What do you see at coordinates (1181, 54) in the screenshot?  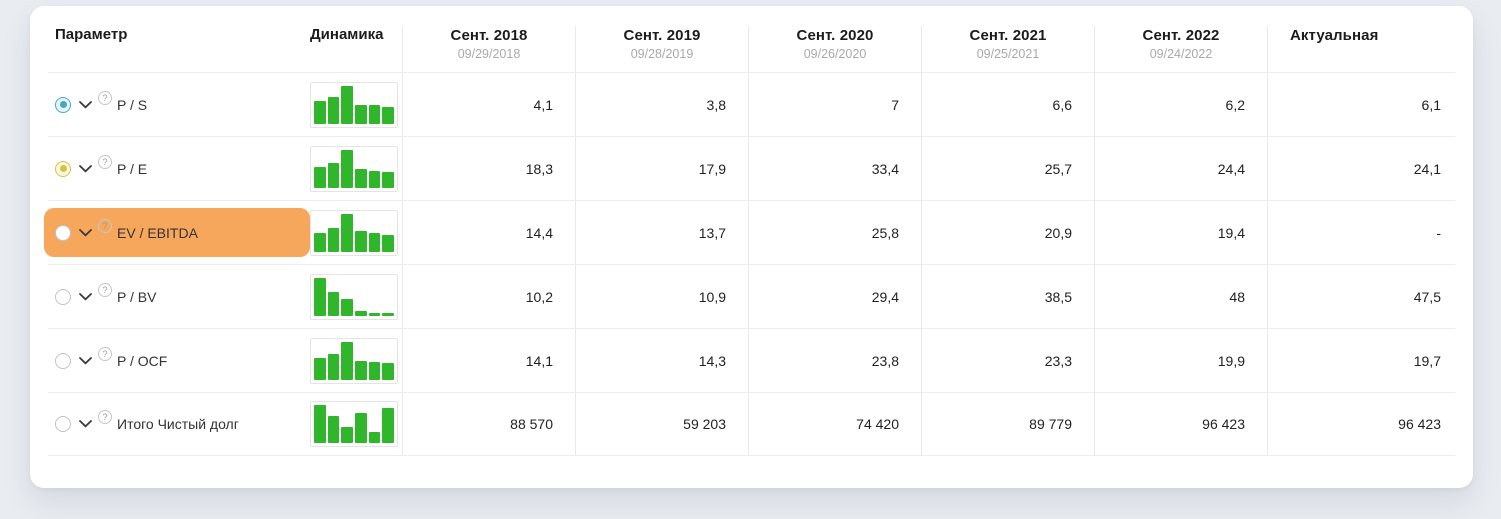 I see `column-date: 09/24/2022` at bounding box center [1181, 54].